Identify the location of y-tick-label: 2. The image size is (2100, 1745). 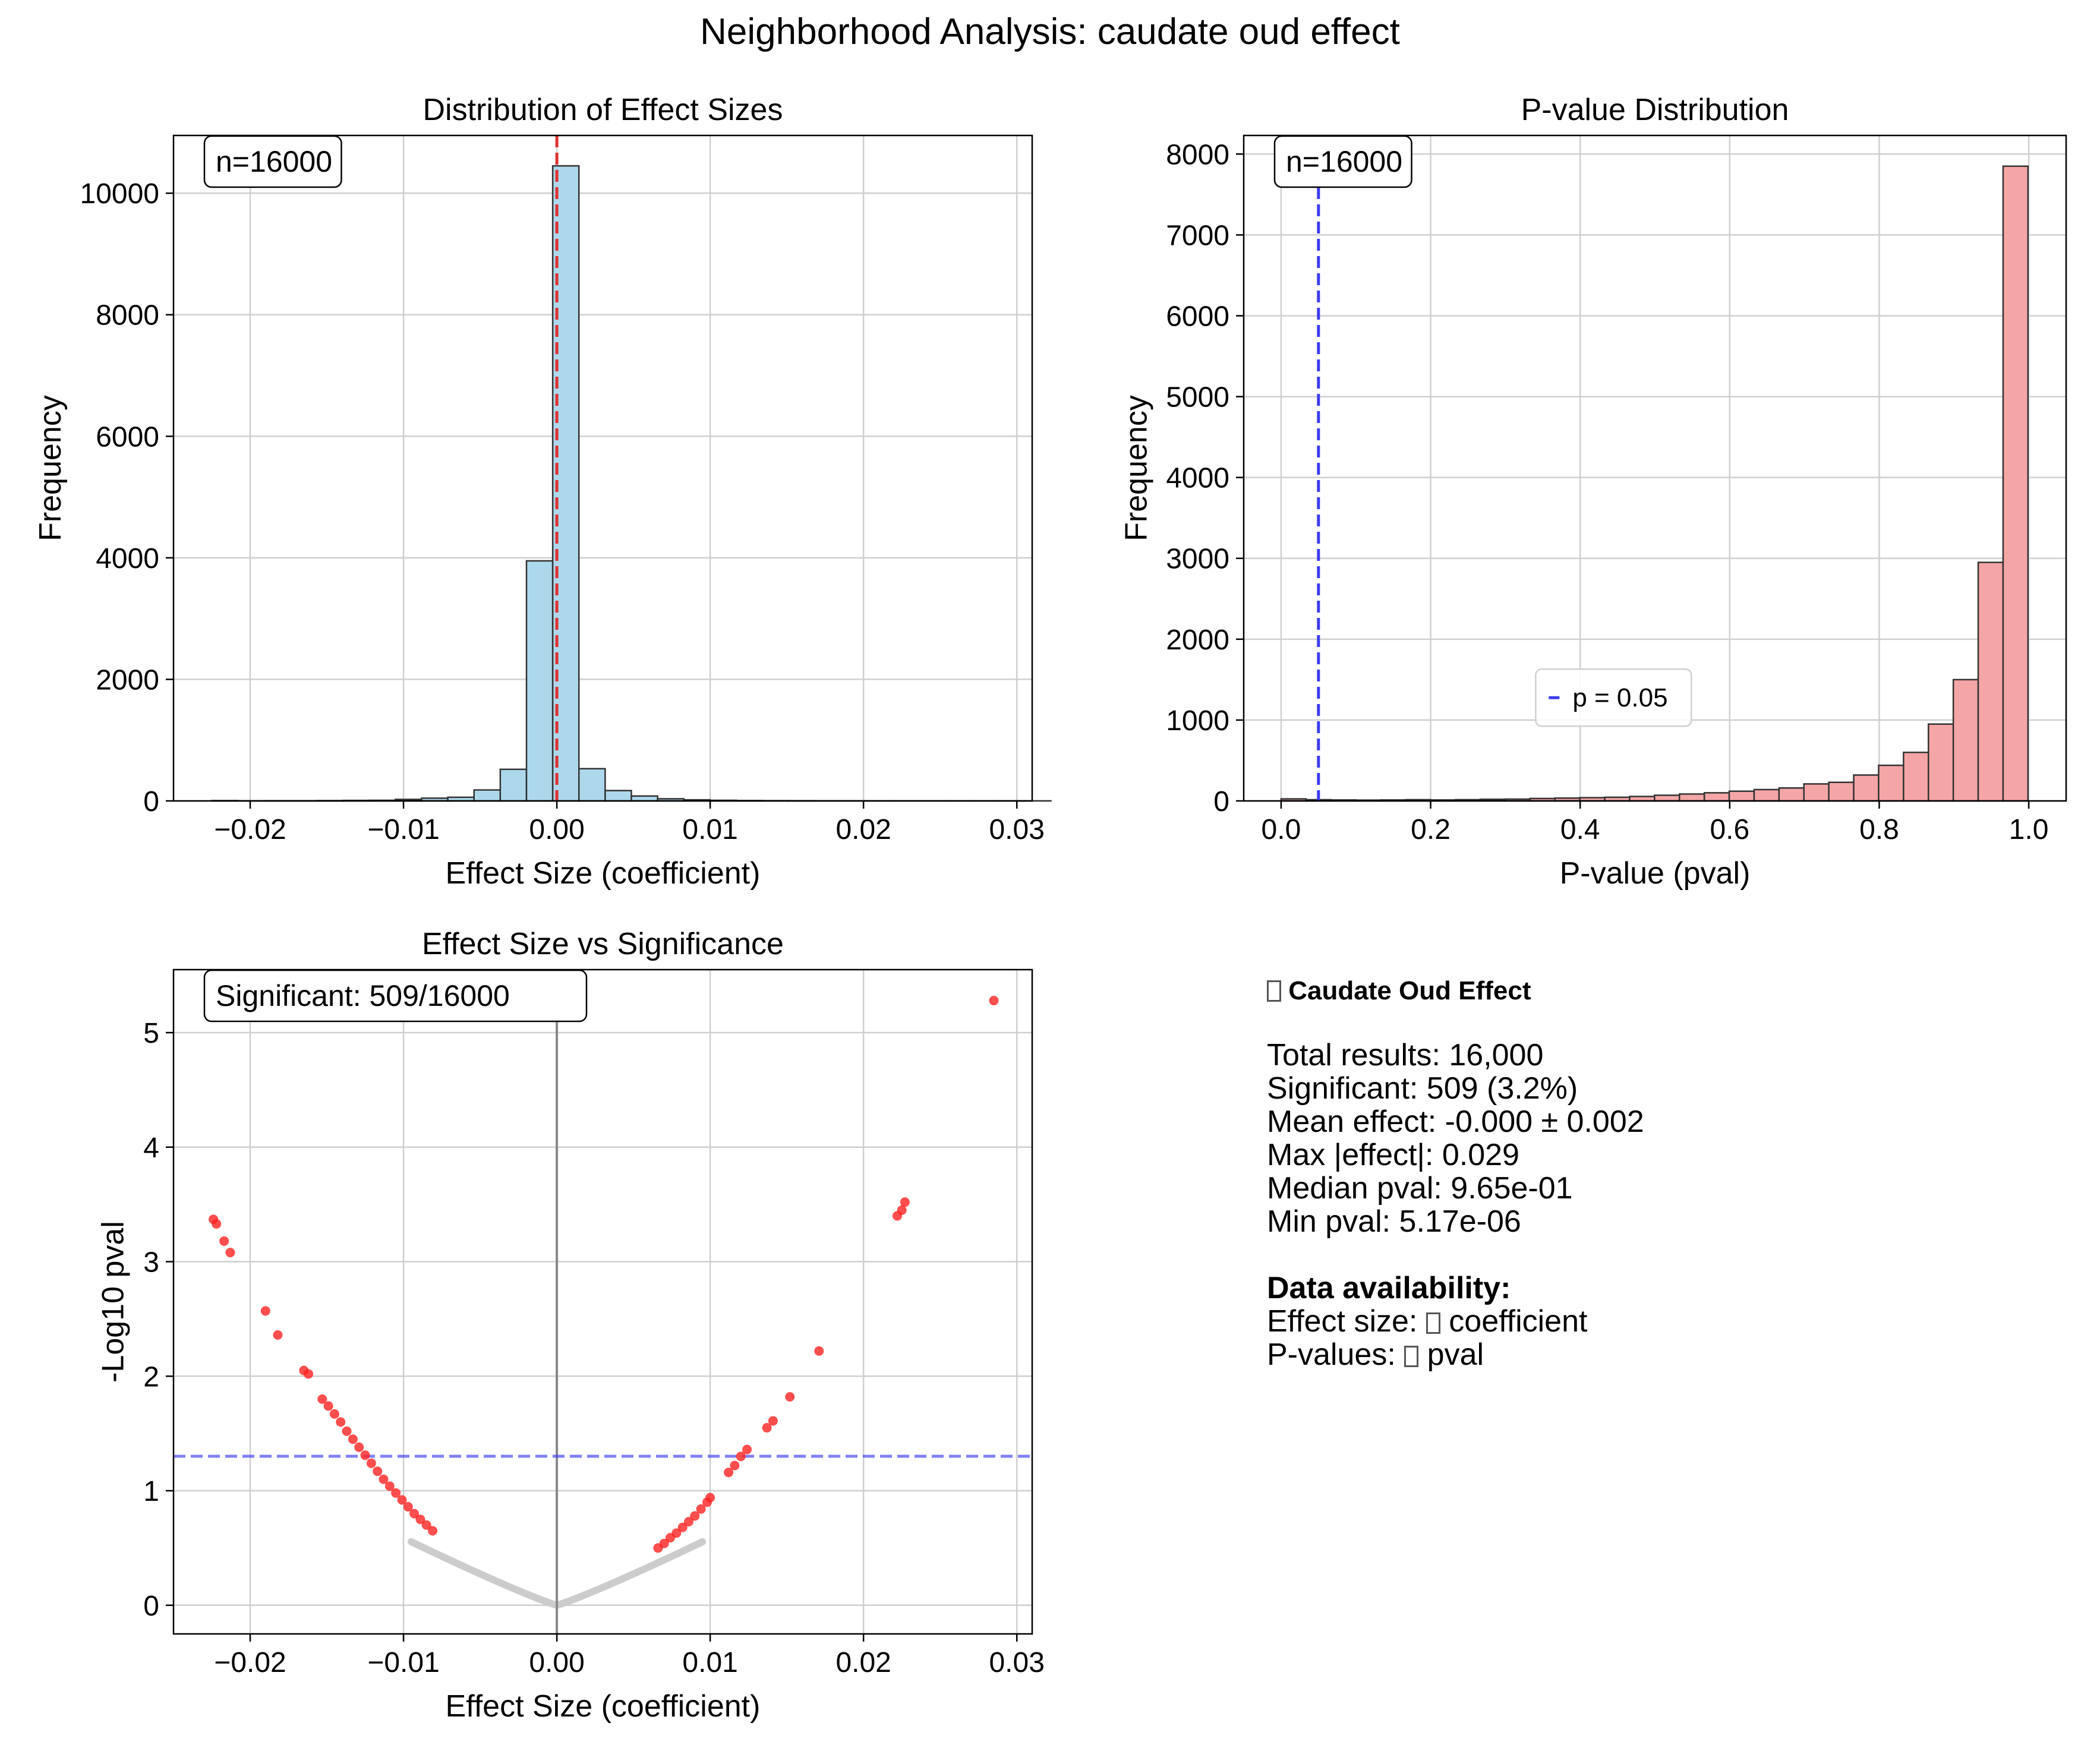
(151, 1377).